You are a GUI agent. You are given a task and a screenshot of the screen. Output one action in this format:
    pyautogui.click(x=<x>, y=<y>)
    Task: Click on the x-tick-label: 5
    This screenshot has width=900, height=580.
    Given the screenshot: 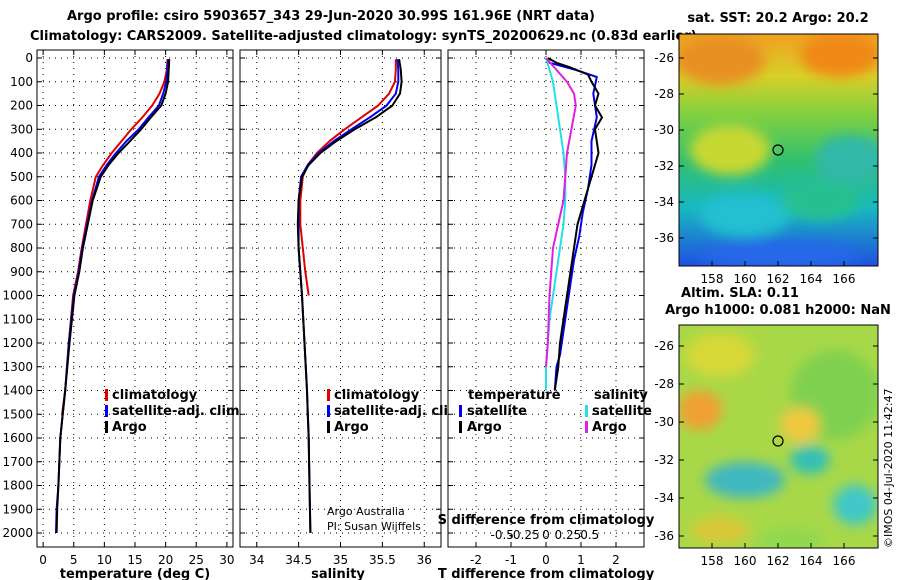 What is the action you would take?
    pyautogui.click(x=74, y=560)
    